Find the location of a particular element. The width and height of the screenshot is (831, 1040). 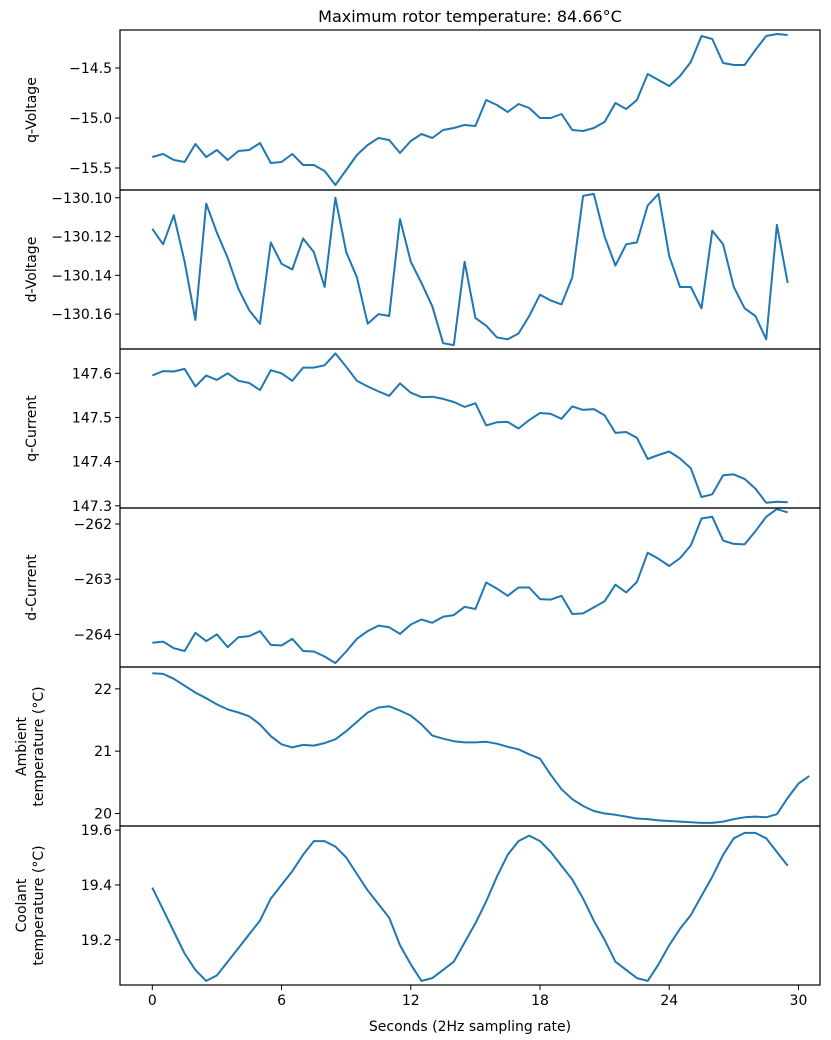

y-tick-label: 19.4 is located at coordinates (96, 886).